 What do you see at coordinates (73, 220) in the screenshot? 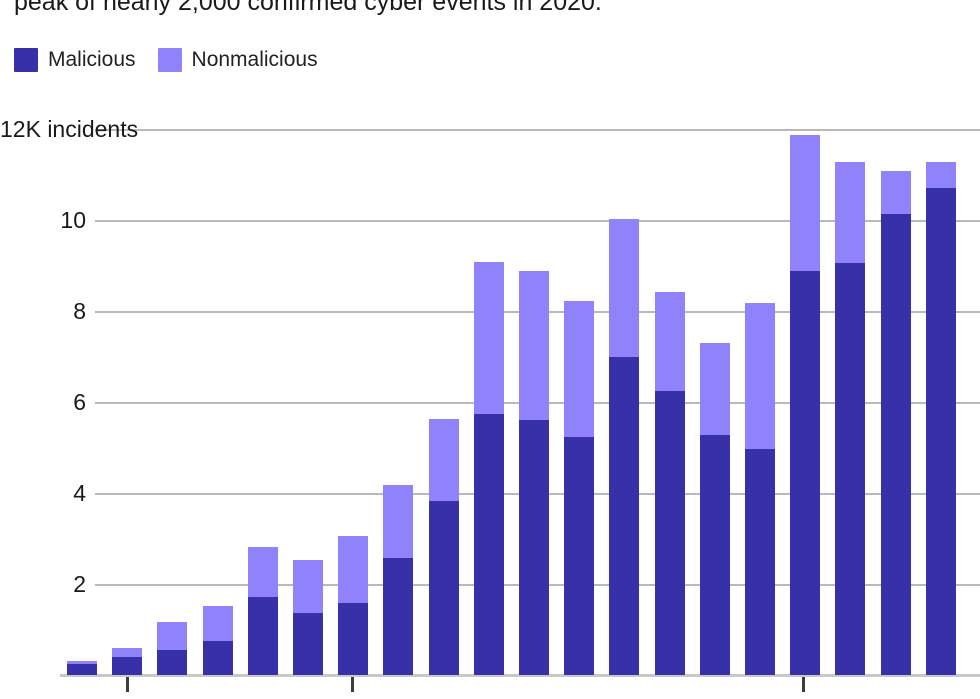
I see `y-axis-label-10: 10` at bounding box center [73, 220].